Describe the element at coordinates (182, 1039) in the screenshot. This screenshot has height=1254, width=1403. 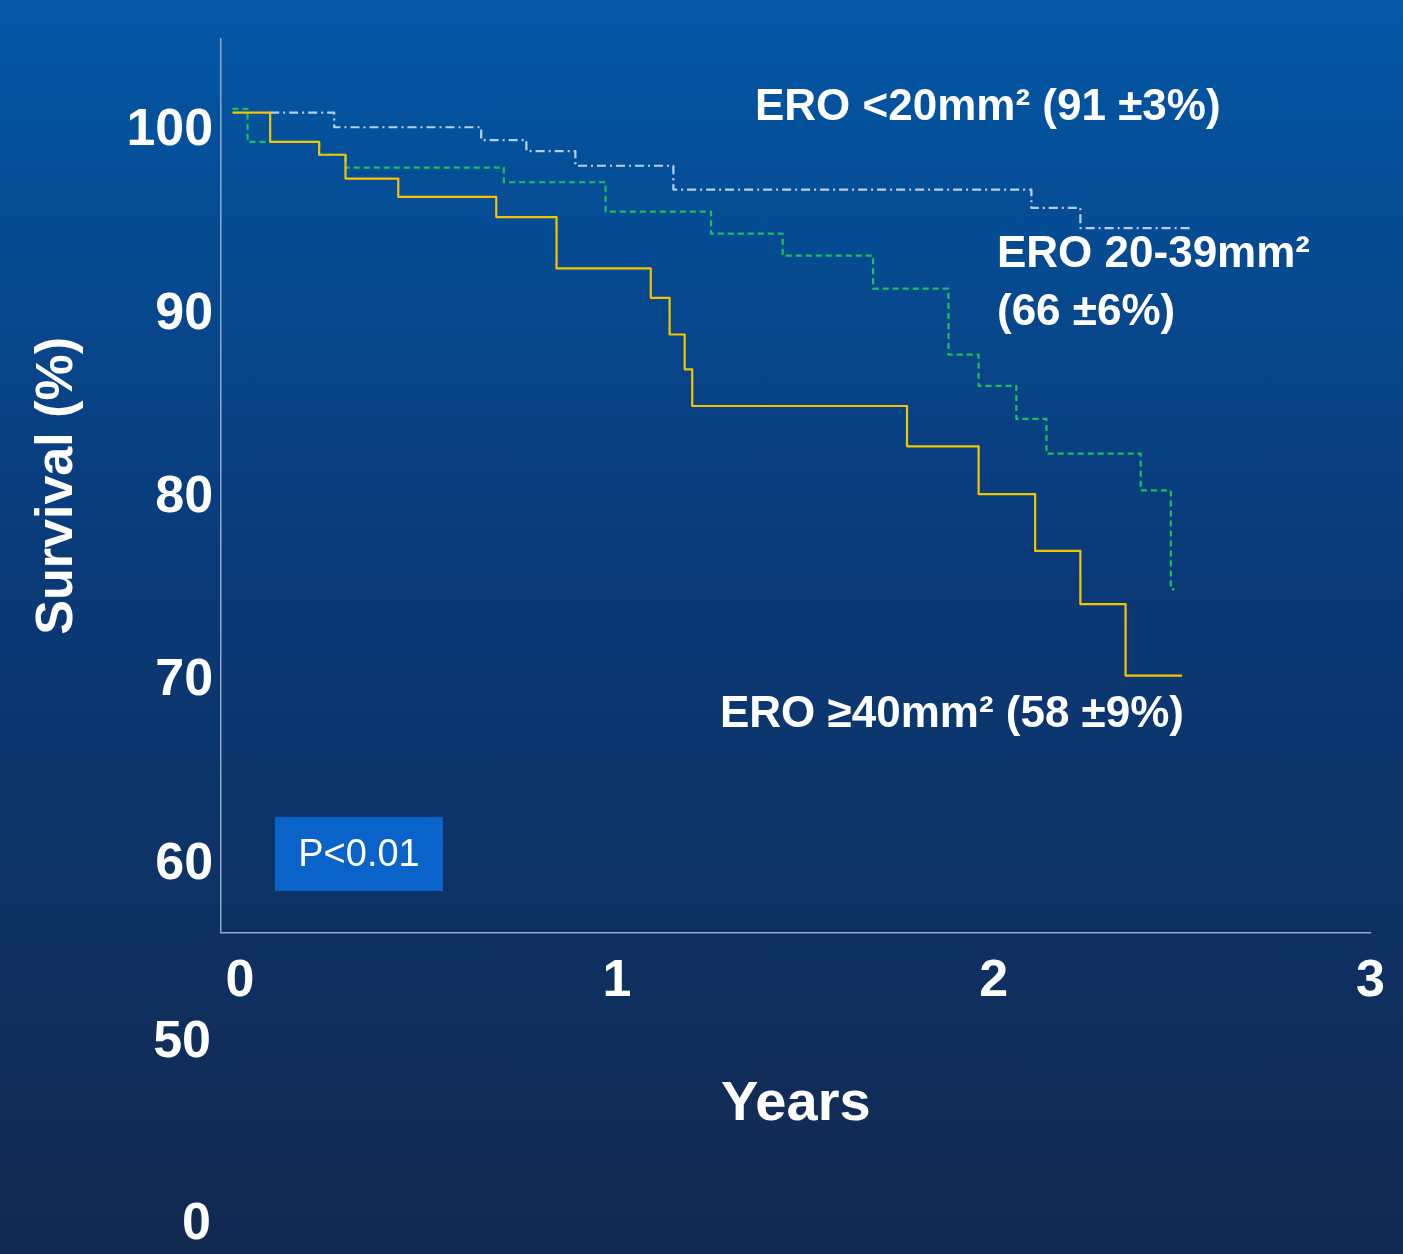
I see `text: 50` at that location.